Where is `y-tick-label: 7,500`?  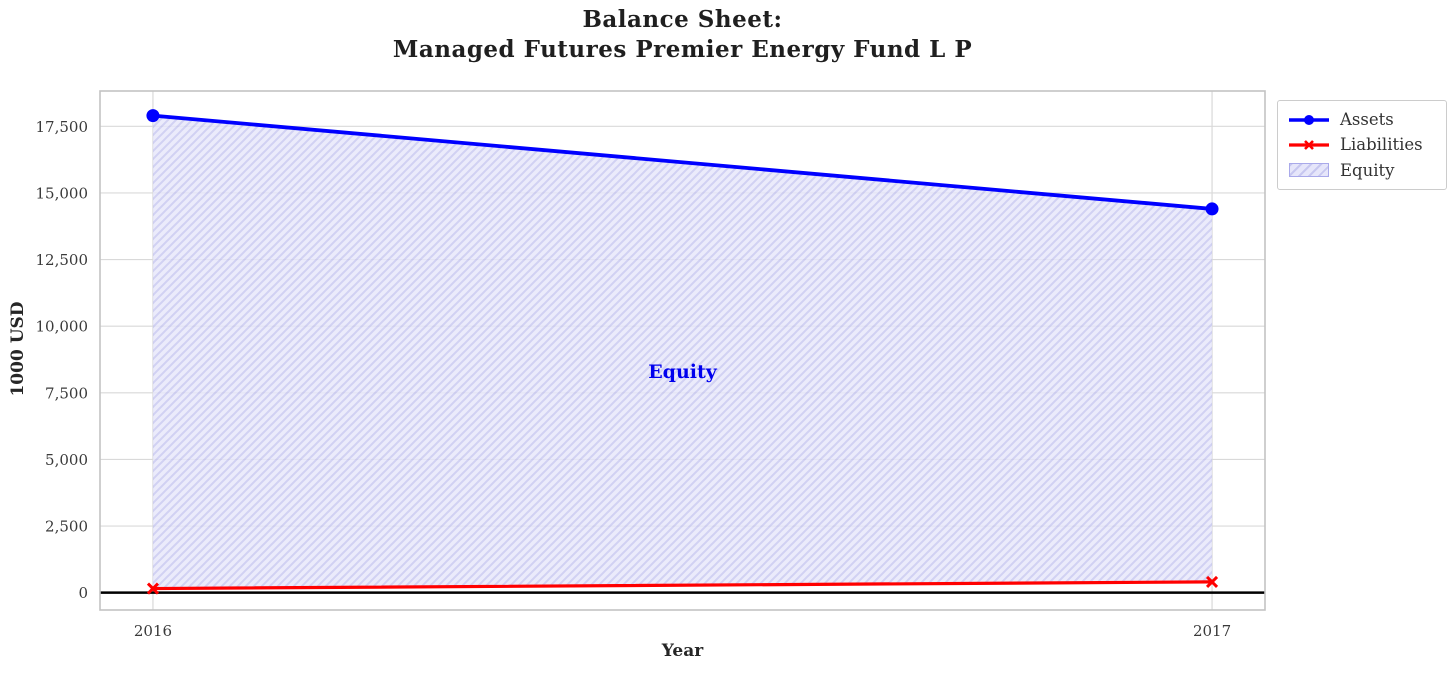
y-tick-label: 7,500 is located at coordinates (66, 393).